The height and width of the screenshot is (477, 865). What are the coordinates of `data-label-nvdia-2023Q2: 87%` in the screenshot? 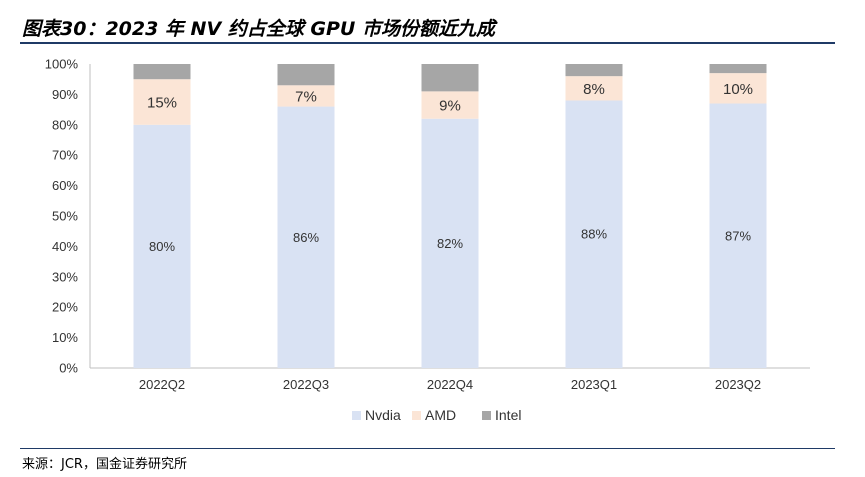 It's located at (738, 235).